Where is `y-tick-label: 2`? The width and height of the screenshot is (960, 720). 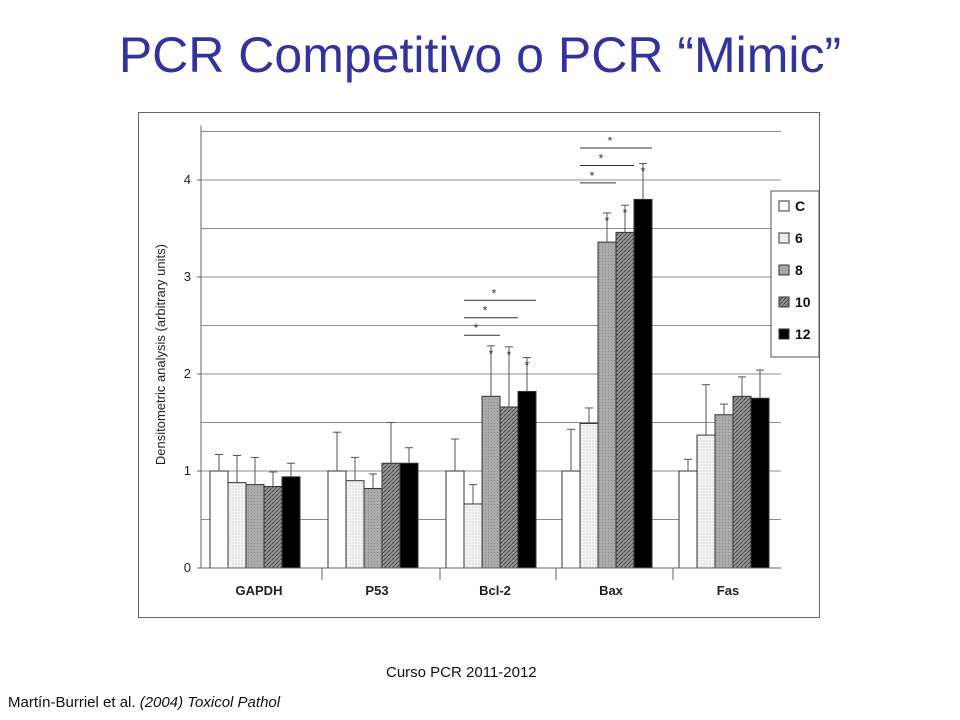 y-tick-label: 2 is located at coordinates (187, 373).